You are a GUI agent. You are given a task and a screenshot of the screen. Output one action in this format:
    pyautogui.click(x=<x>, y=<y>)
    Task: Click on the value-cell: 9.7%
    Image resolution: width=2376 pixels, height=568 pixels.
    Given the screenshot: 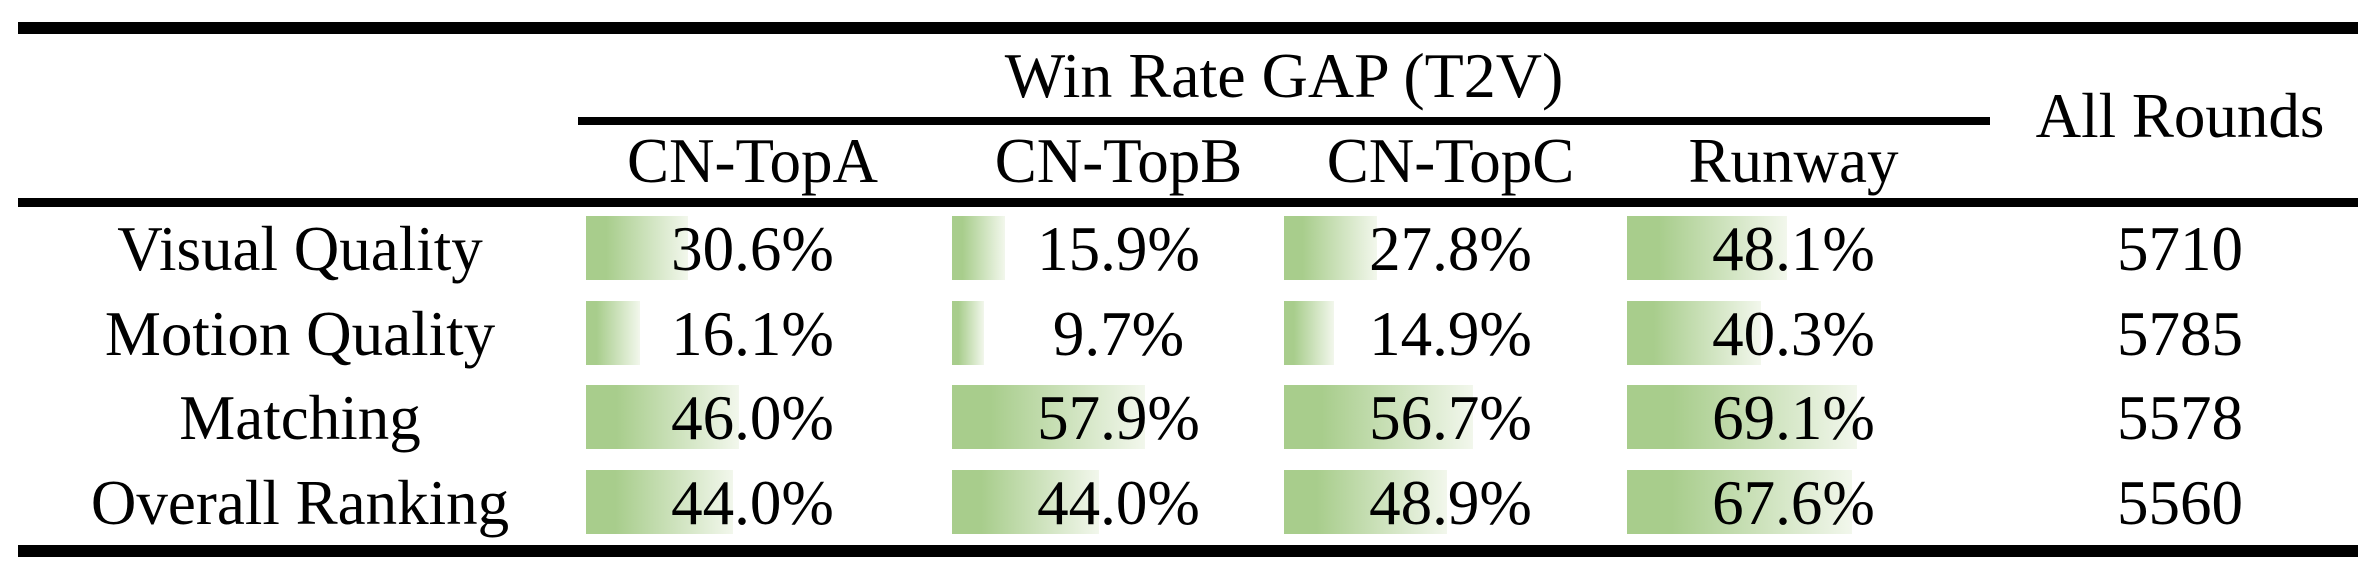 What is the action you would take?
    pyautogui.click(x=1118, y=334)
    